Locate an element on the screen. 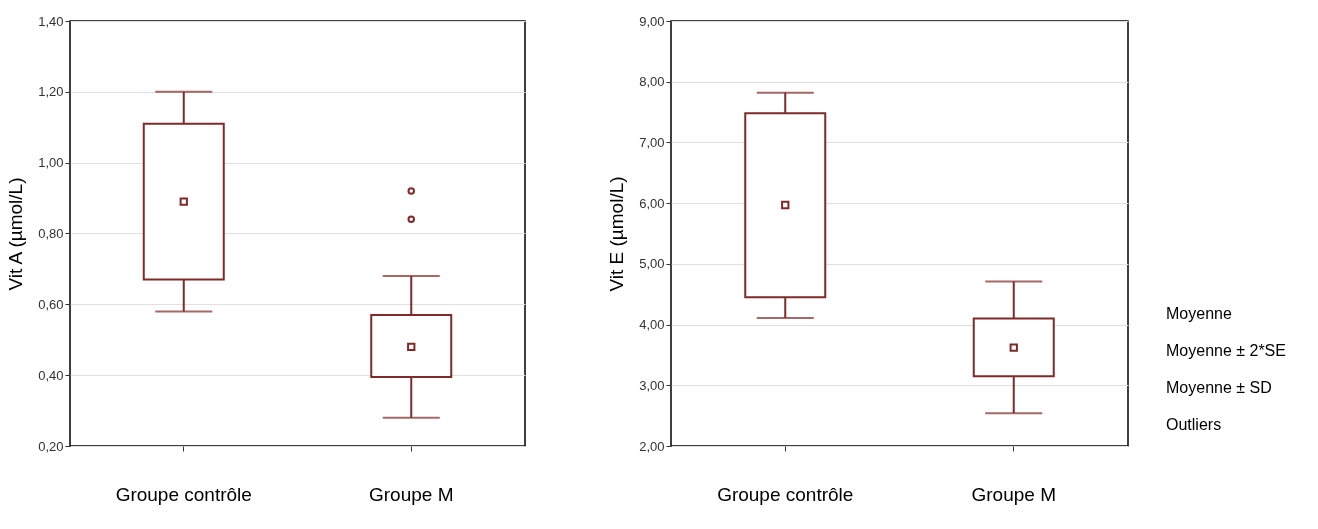 Image resolution: width=1318 pixels, height=529 pixels. y-tick-label: 3,00 is located at coordinates (652, 385).